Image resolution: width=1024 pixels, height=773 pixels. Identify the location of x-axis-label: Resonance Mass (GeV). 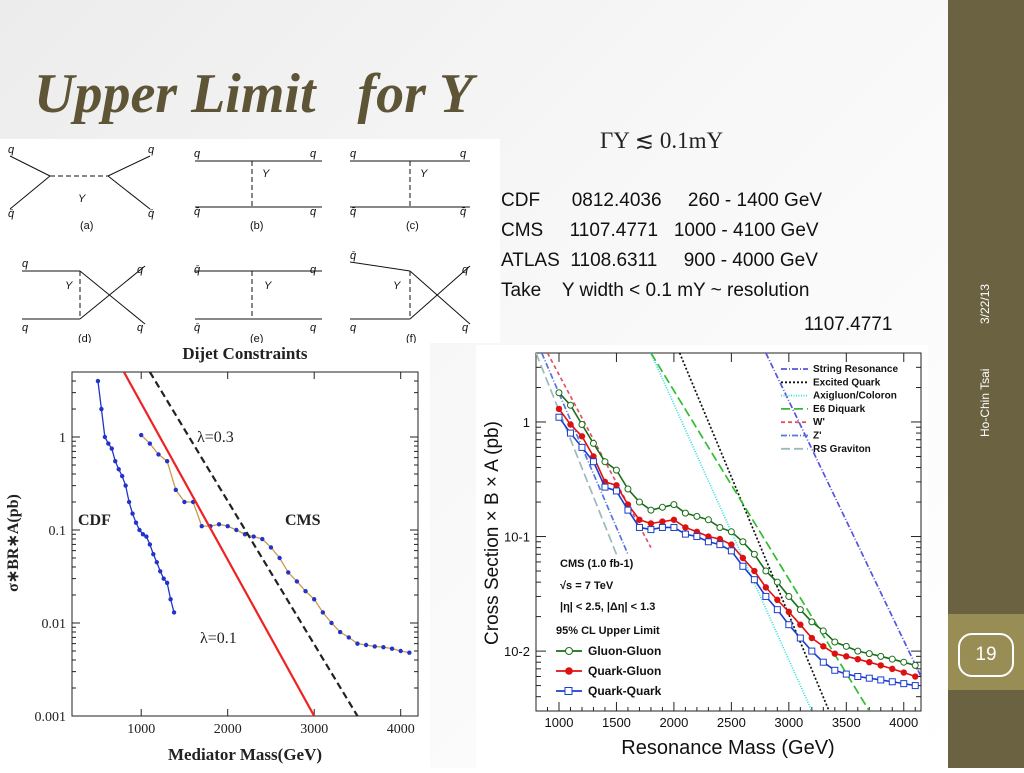
(727, 748).